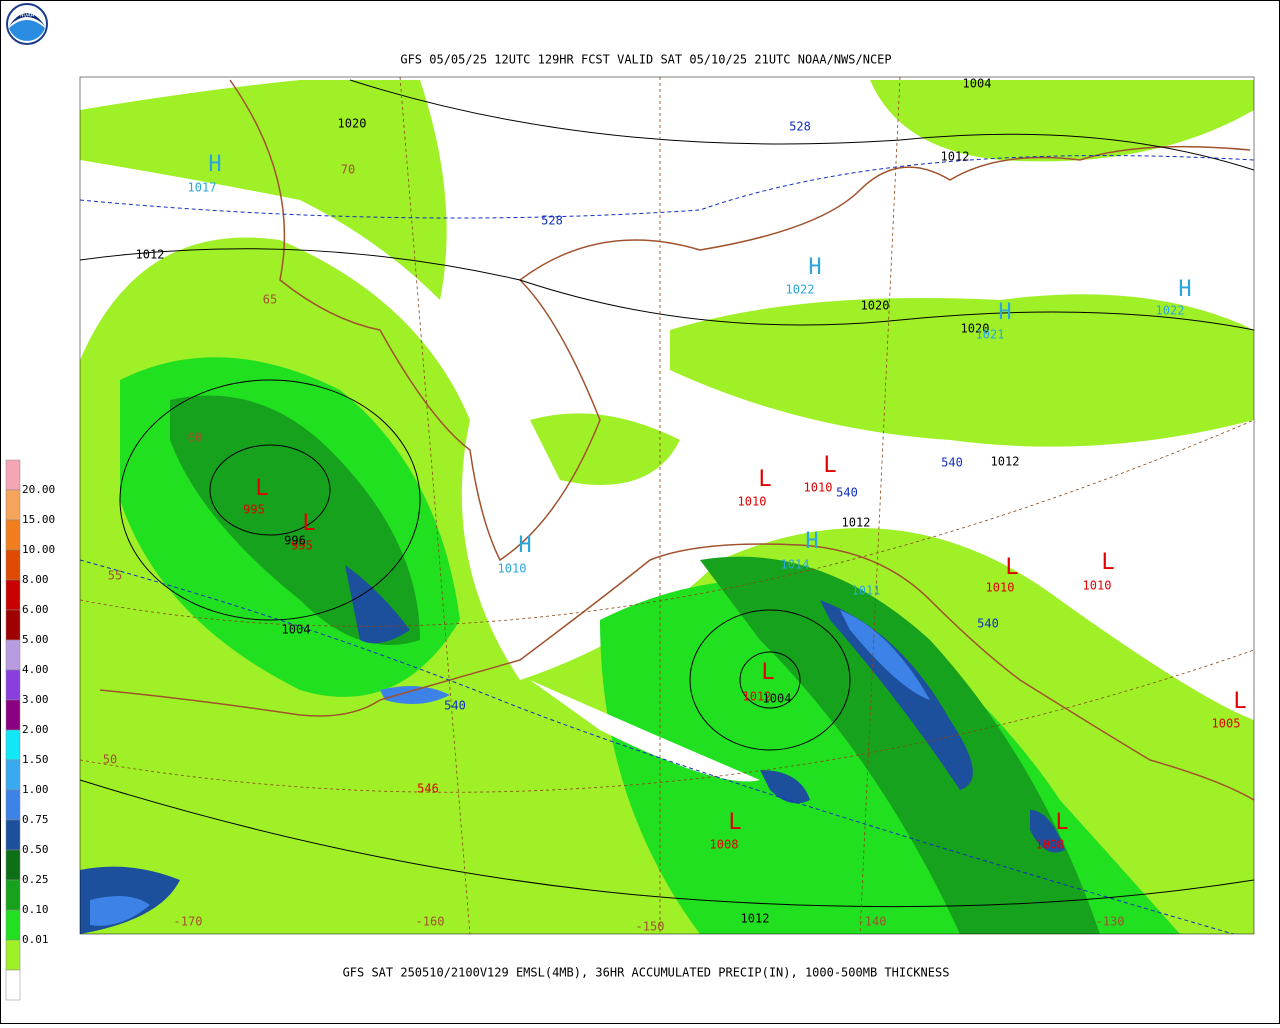 This screenshot has height=1028, width=1280. I want to click on contour-label: 1014, so click(795, 565).